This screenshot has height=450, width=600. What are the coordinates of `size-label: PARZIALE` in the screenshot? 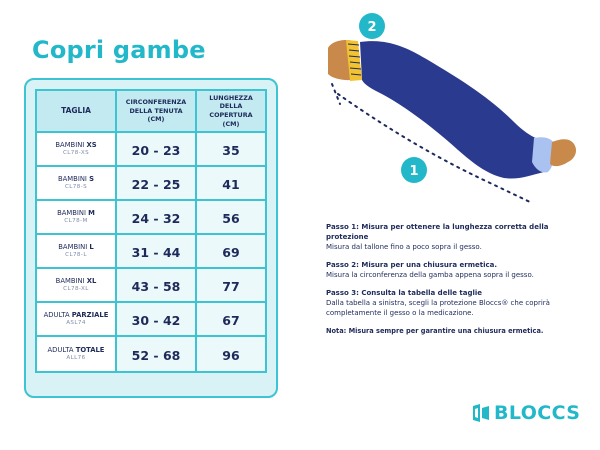 It's located at (90, 315).